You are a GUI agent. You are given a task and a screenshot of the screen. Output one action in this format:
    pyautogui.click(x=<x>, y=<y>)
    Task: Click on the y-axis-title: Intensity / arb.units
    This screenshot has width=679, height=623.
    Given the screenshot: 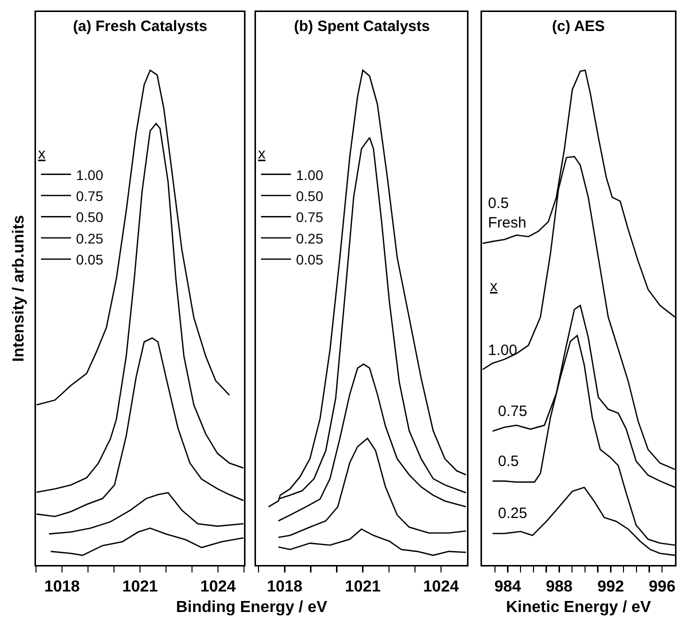 What is the action you would take?
    pyautogui.click(x=19, y=288)
    